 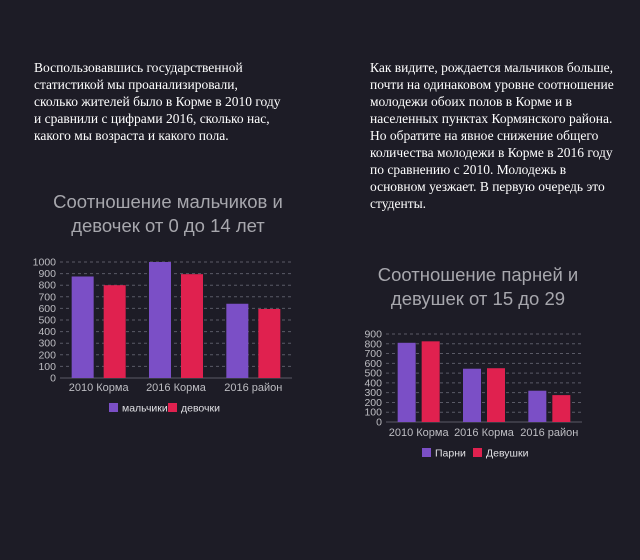 What do you see at coordinates (47, 309) in the screenshot?
I see `chart-1-ytick-label: 600` at bounding box center [47, 309].